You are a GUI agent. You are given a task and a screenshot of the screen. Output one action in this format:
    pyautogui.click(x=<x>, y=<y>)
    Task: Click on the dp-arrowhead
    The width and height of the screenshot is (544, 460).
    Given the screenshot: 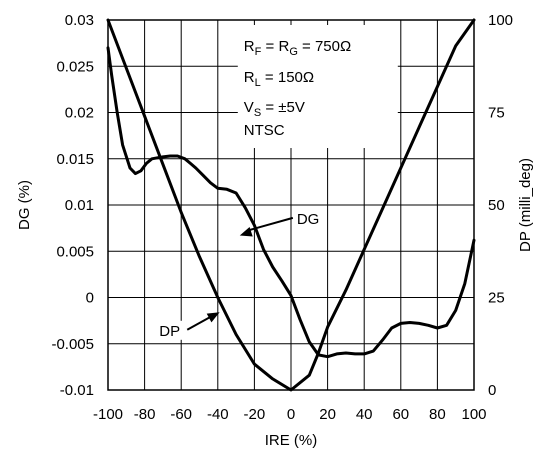 What is the action you would take?
    pyautogui.click(x=213, y=317)
    